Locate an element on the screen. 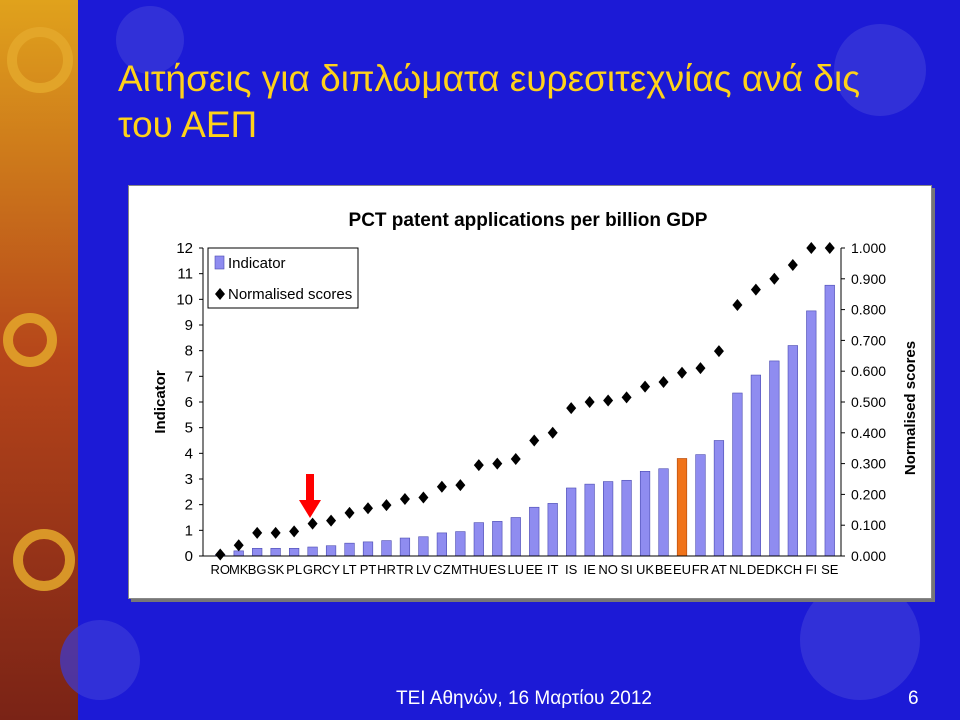 The width and height of the screenshot is (960, 720). point-ch is located at coordinates (792, 264).